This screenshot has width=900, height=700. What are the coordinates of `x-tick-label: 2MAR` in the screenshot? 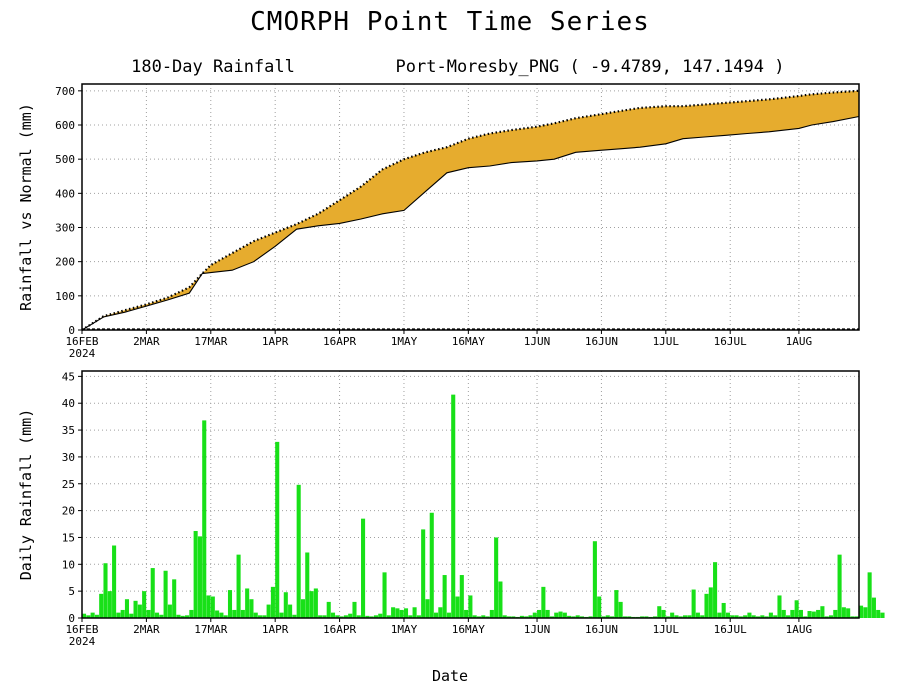 It's located at (146, 629).